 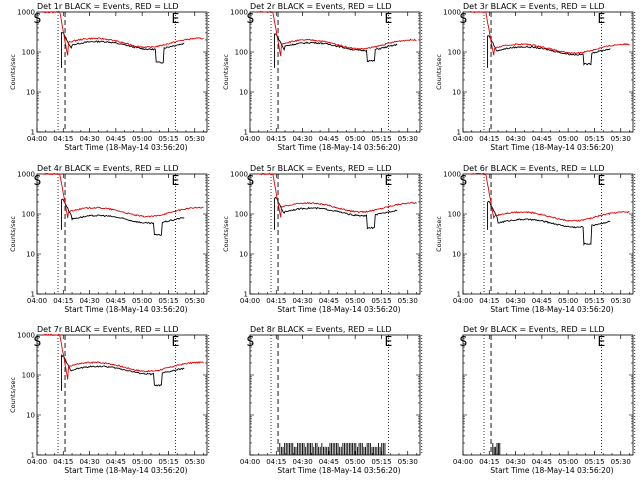 What do you see at coordinates (321, 168) in the screenshot?
I see `chart-title: Det 5r BLACK = Events, RED = LLD` at bounding box center [321, 168].